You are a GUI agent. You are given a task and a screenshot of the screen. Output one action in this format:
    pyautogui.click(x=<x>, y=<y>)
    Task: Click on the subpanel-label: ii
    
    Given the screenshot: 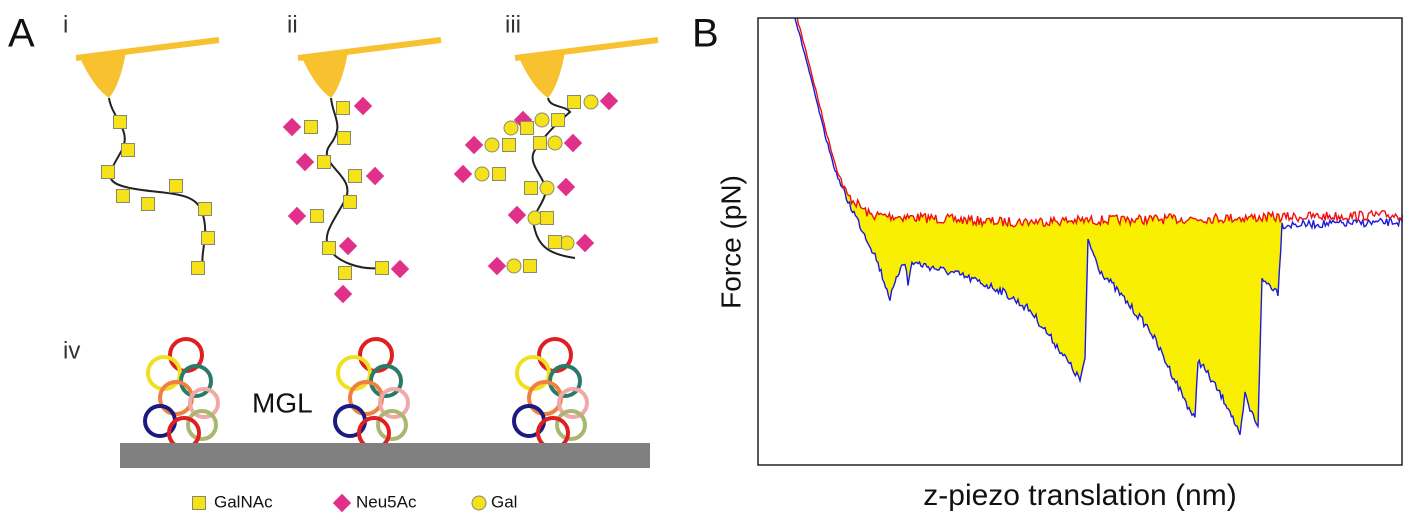 What is the action you would take?
    pyautogui.click(x=292, y=24)
    